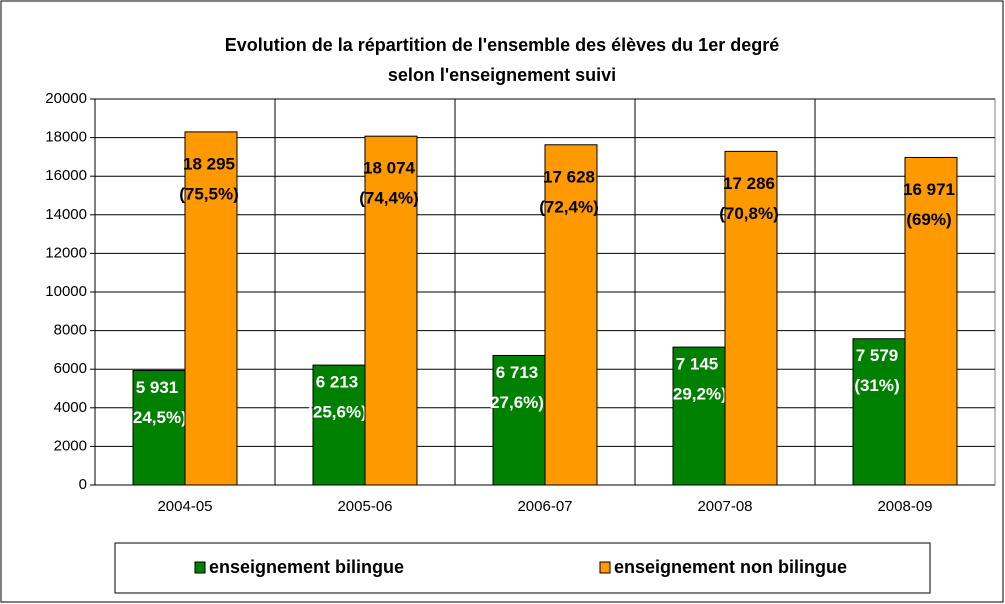  Describe the element at coordinates (66, 137) in the screenshot. I see `y-tick-label: 18000` at that location.